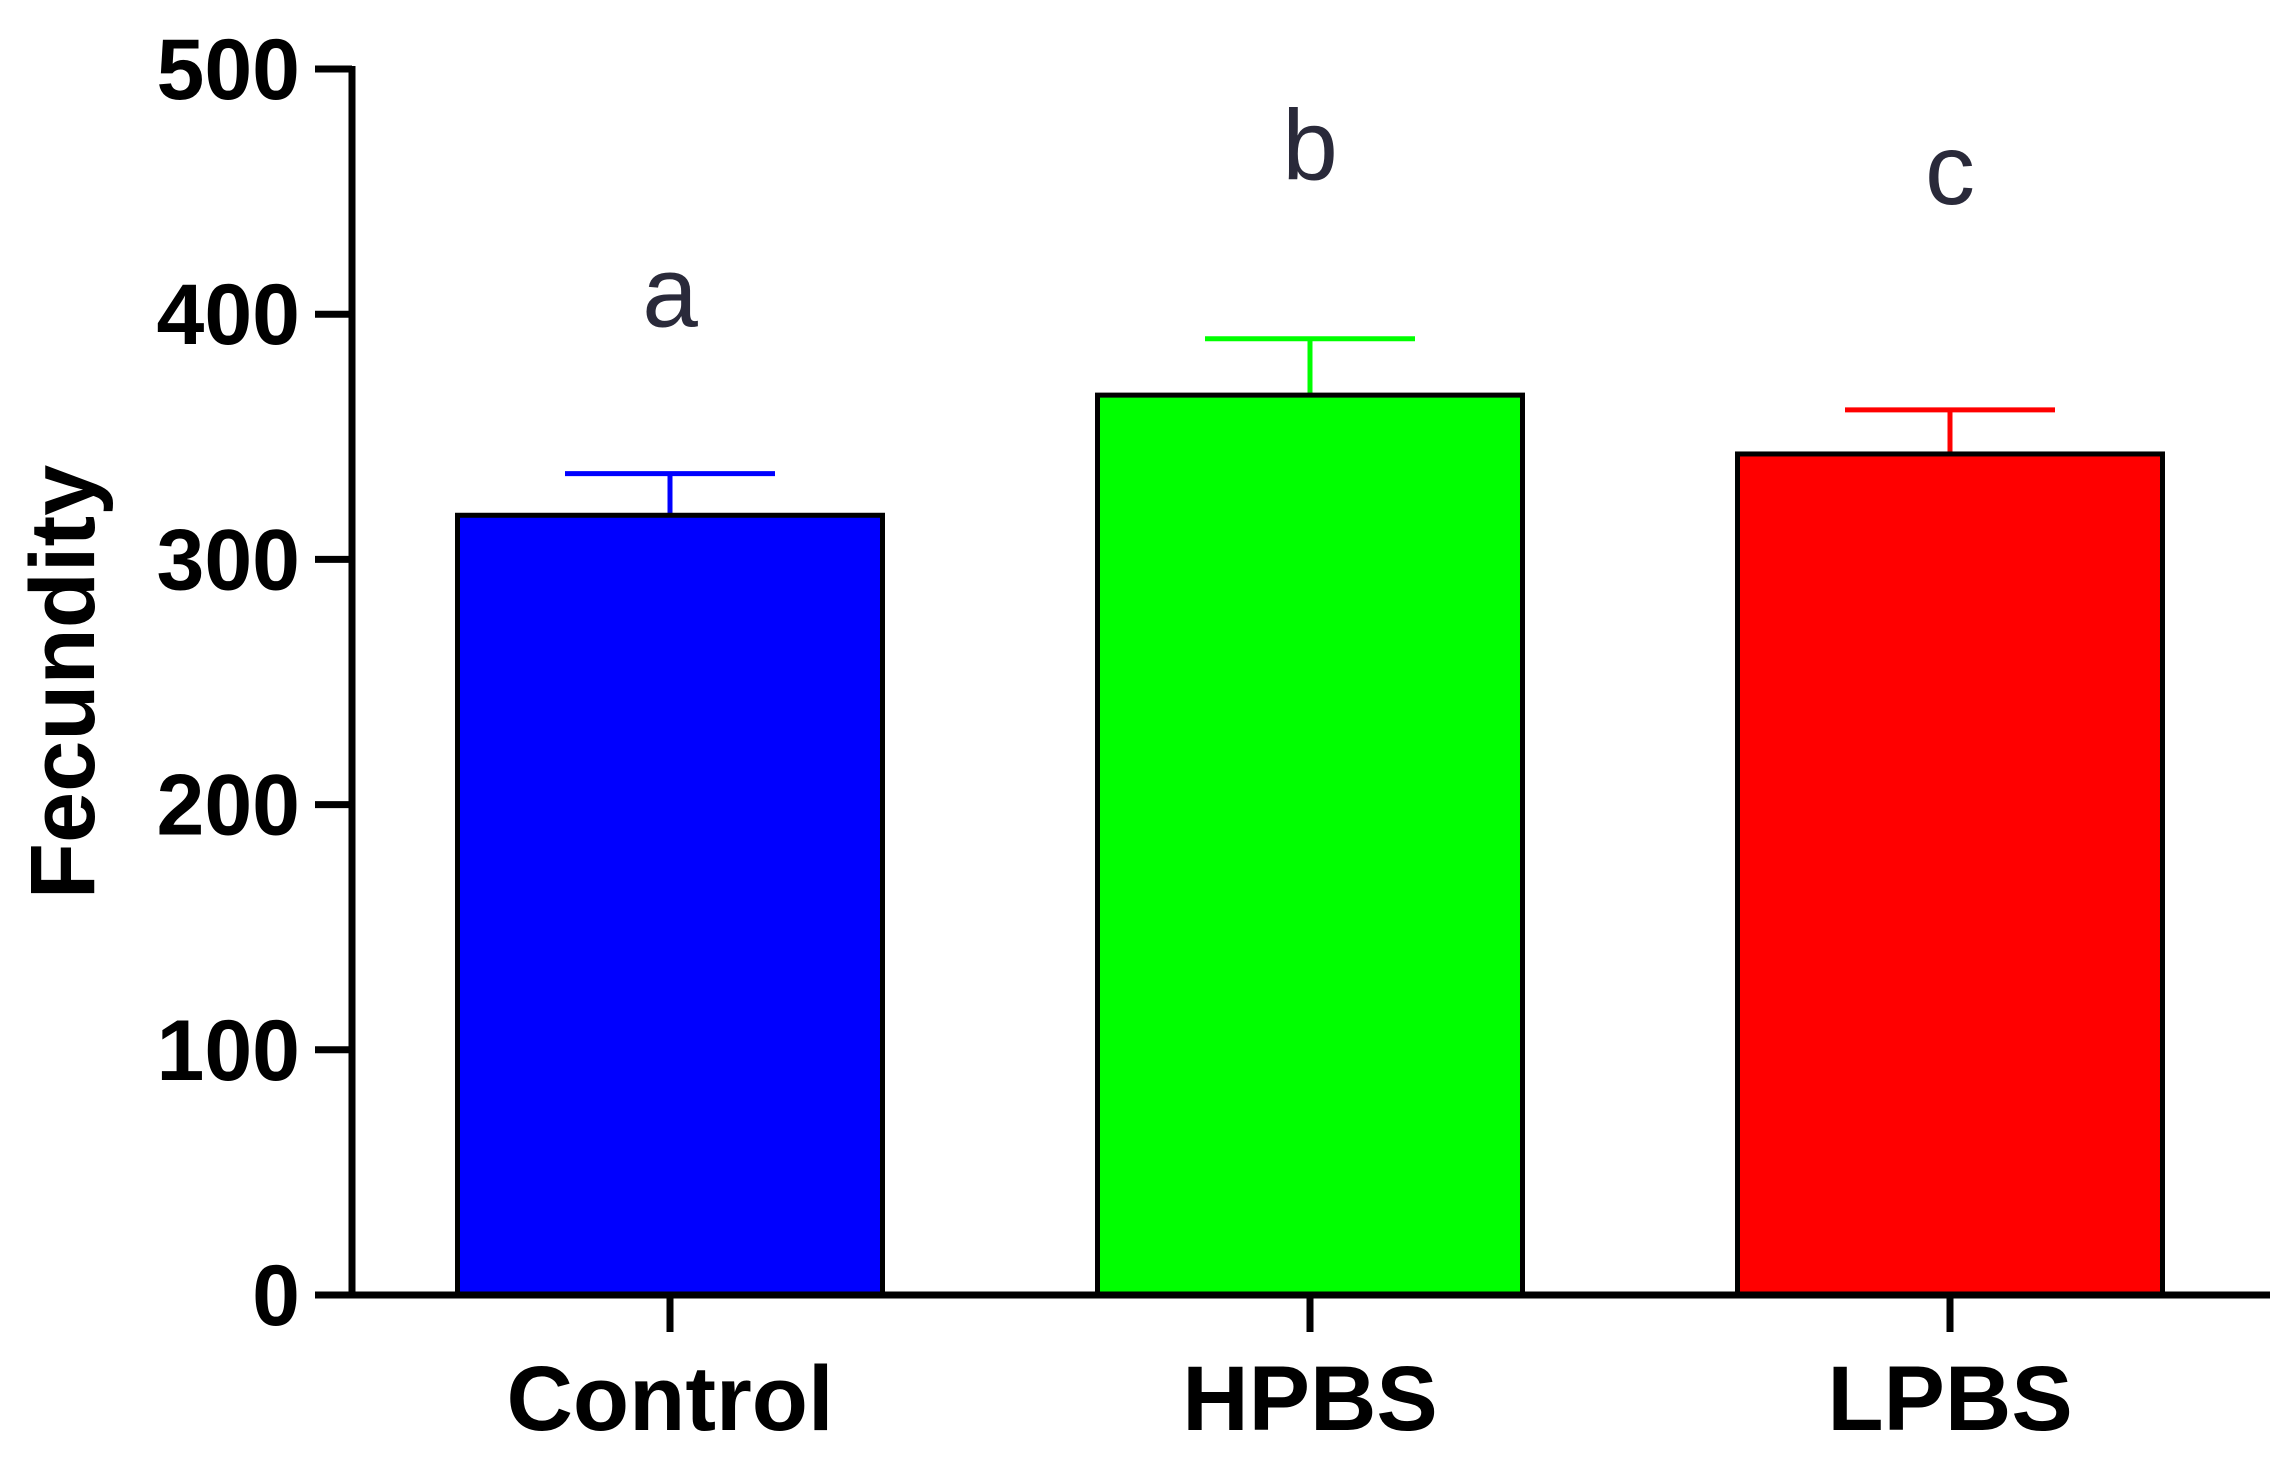  Describe the element at coordinates (276, 1296) in the screenshot. I see `y-tick-label: 0` at that location.